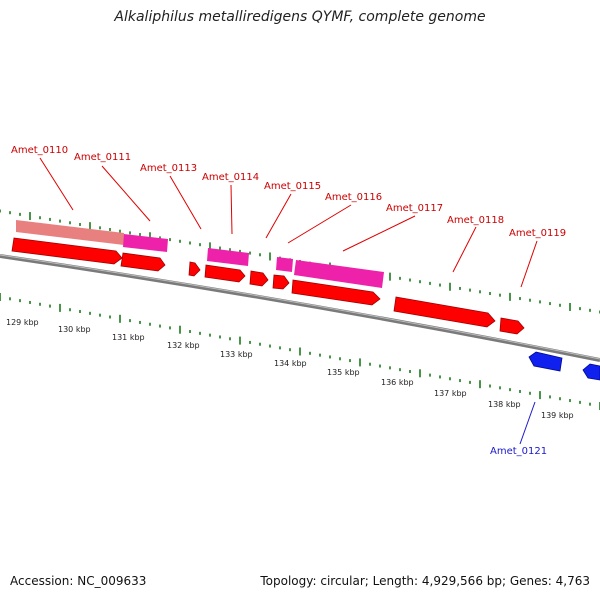 The height and width of the screenshot is (600, 600). Describe the element at coordinates (236, 354) in the screenshot. I see `kbp-label: 133 kbp` at that location.